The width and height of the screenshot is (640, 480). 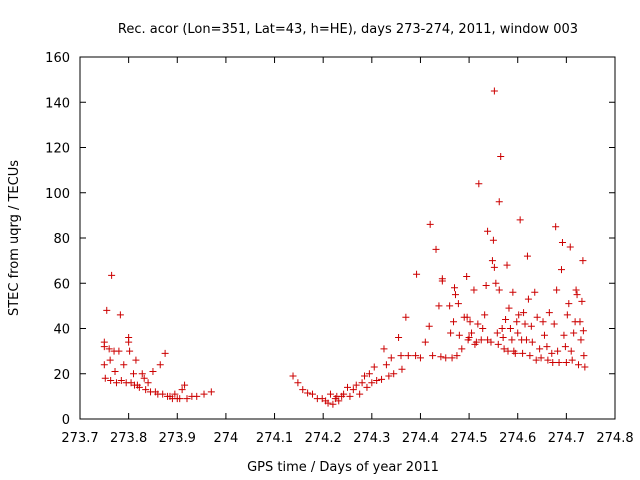 I want to click on x-tick-label: 274.4, so click(x=420, y=438).